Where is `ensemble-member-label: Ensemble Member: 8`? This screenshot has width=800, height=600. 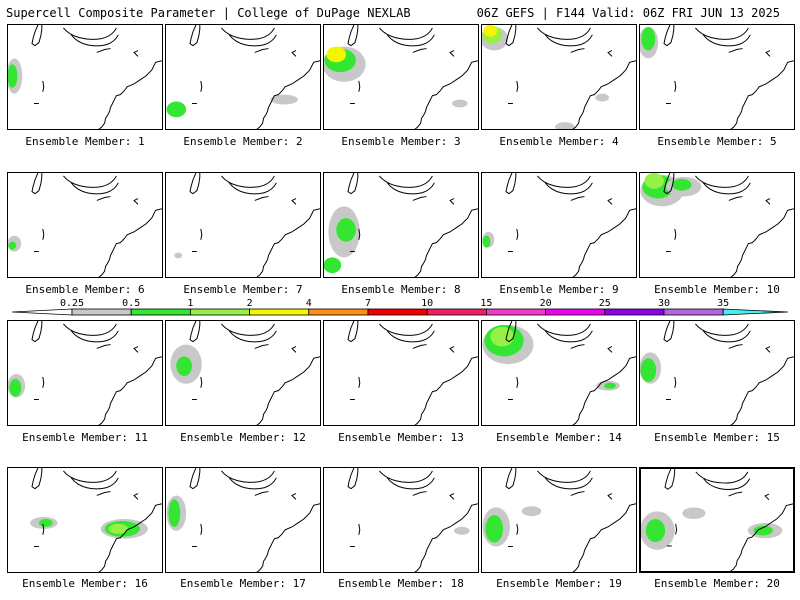
ensemble-member-label: Ensemble Member: 8 is located at coordinates (401, 289).